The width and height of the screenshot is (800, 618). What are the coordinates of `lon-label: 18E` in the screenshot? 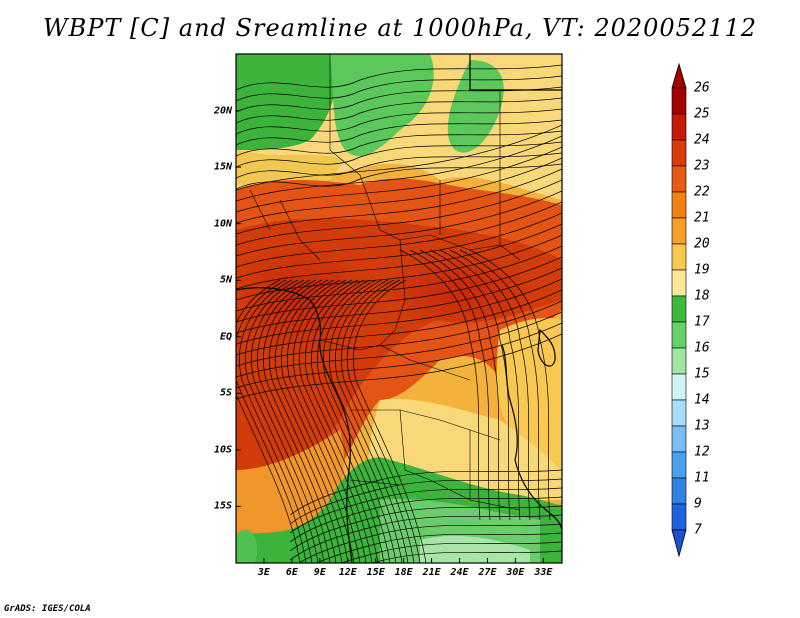 It's located at (403, 572).